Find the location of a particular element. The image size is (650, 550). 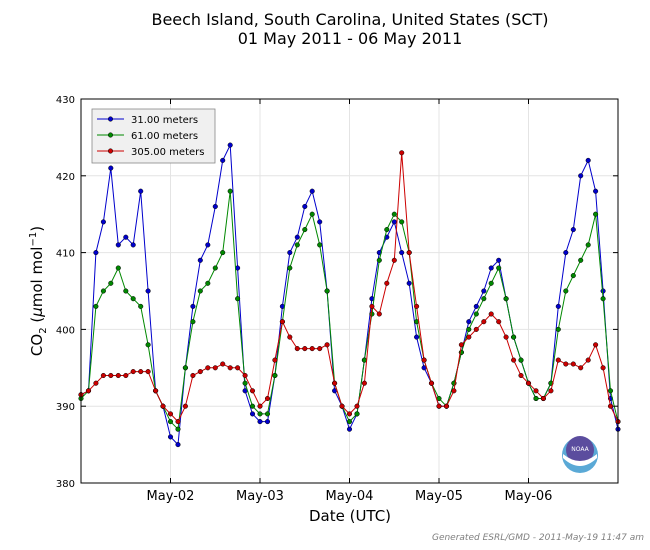

x-tick-label: May-04 is located at coordinates (350, 496).